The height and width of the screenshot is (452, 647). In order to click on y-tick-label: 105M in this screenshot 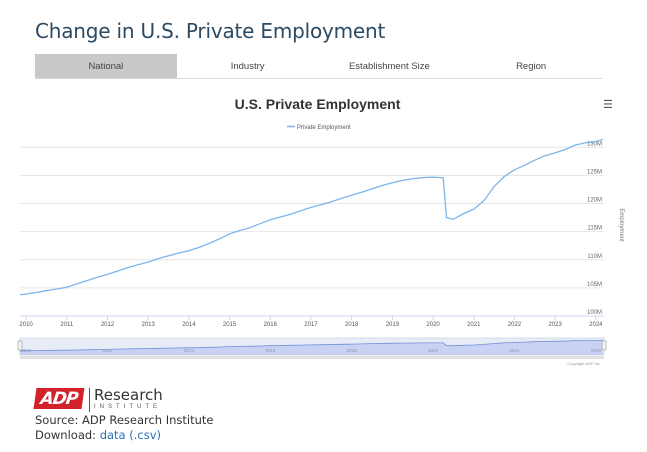, I will do `click(594, 285)`.